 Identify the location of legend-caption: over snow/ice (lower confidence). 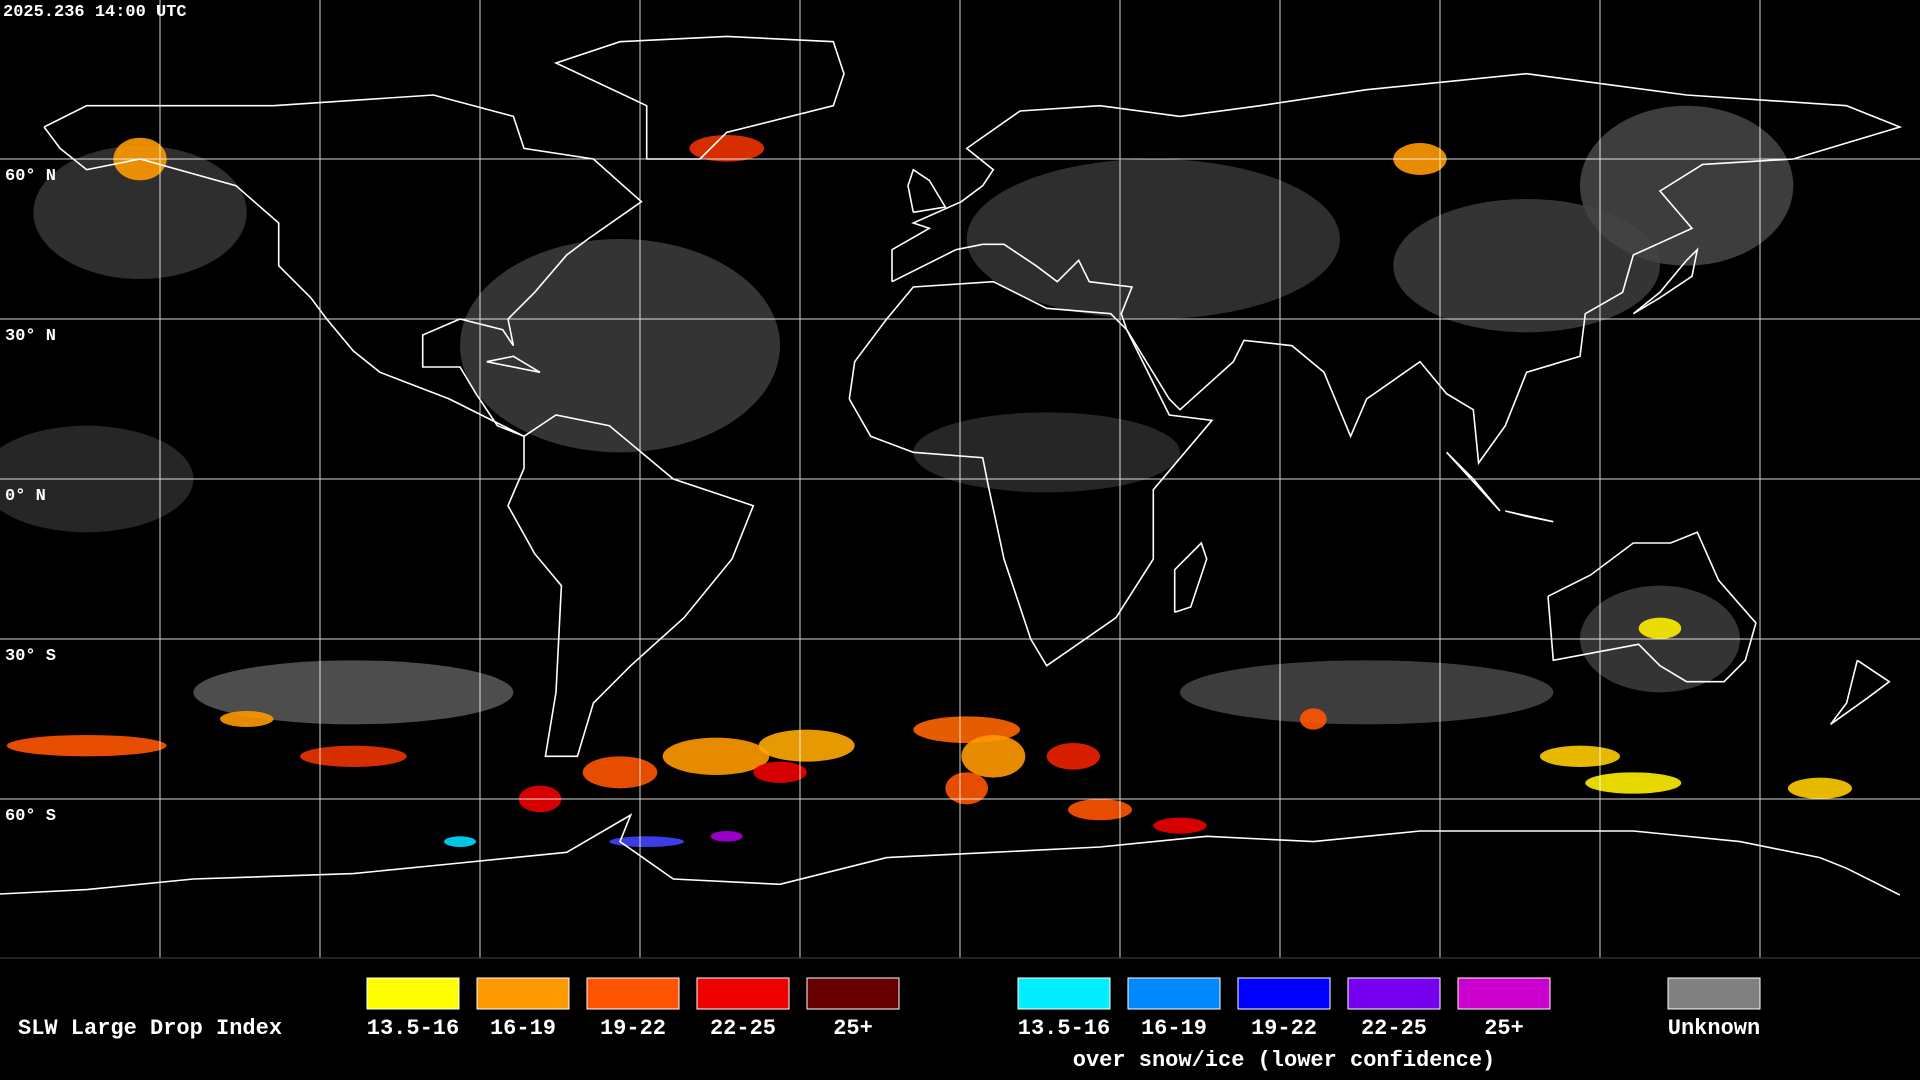
(1284, 1060).